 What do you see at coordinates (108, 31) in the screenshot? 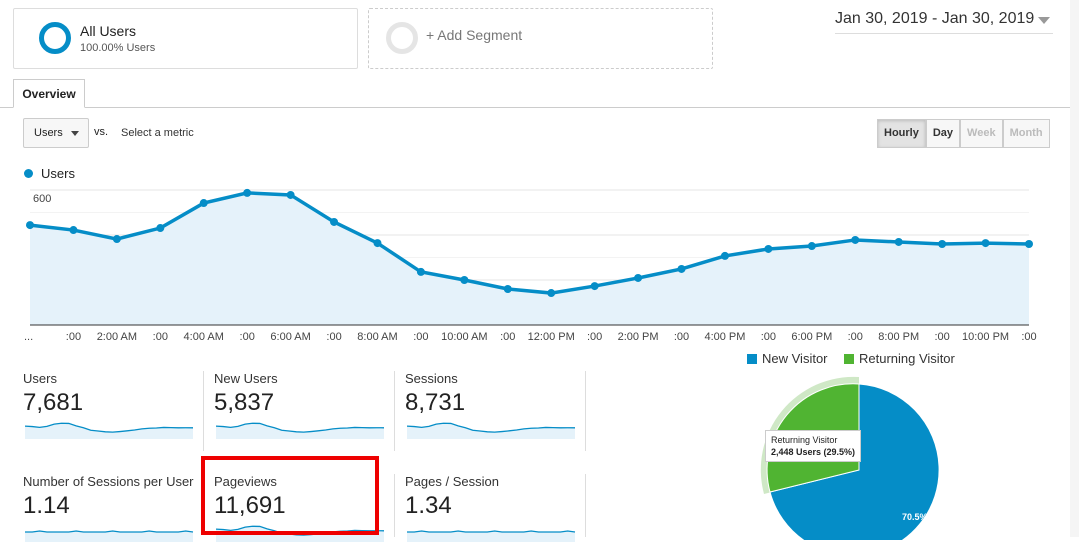
I see `segment-title: All Users` at bounding box center [108, 31].